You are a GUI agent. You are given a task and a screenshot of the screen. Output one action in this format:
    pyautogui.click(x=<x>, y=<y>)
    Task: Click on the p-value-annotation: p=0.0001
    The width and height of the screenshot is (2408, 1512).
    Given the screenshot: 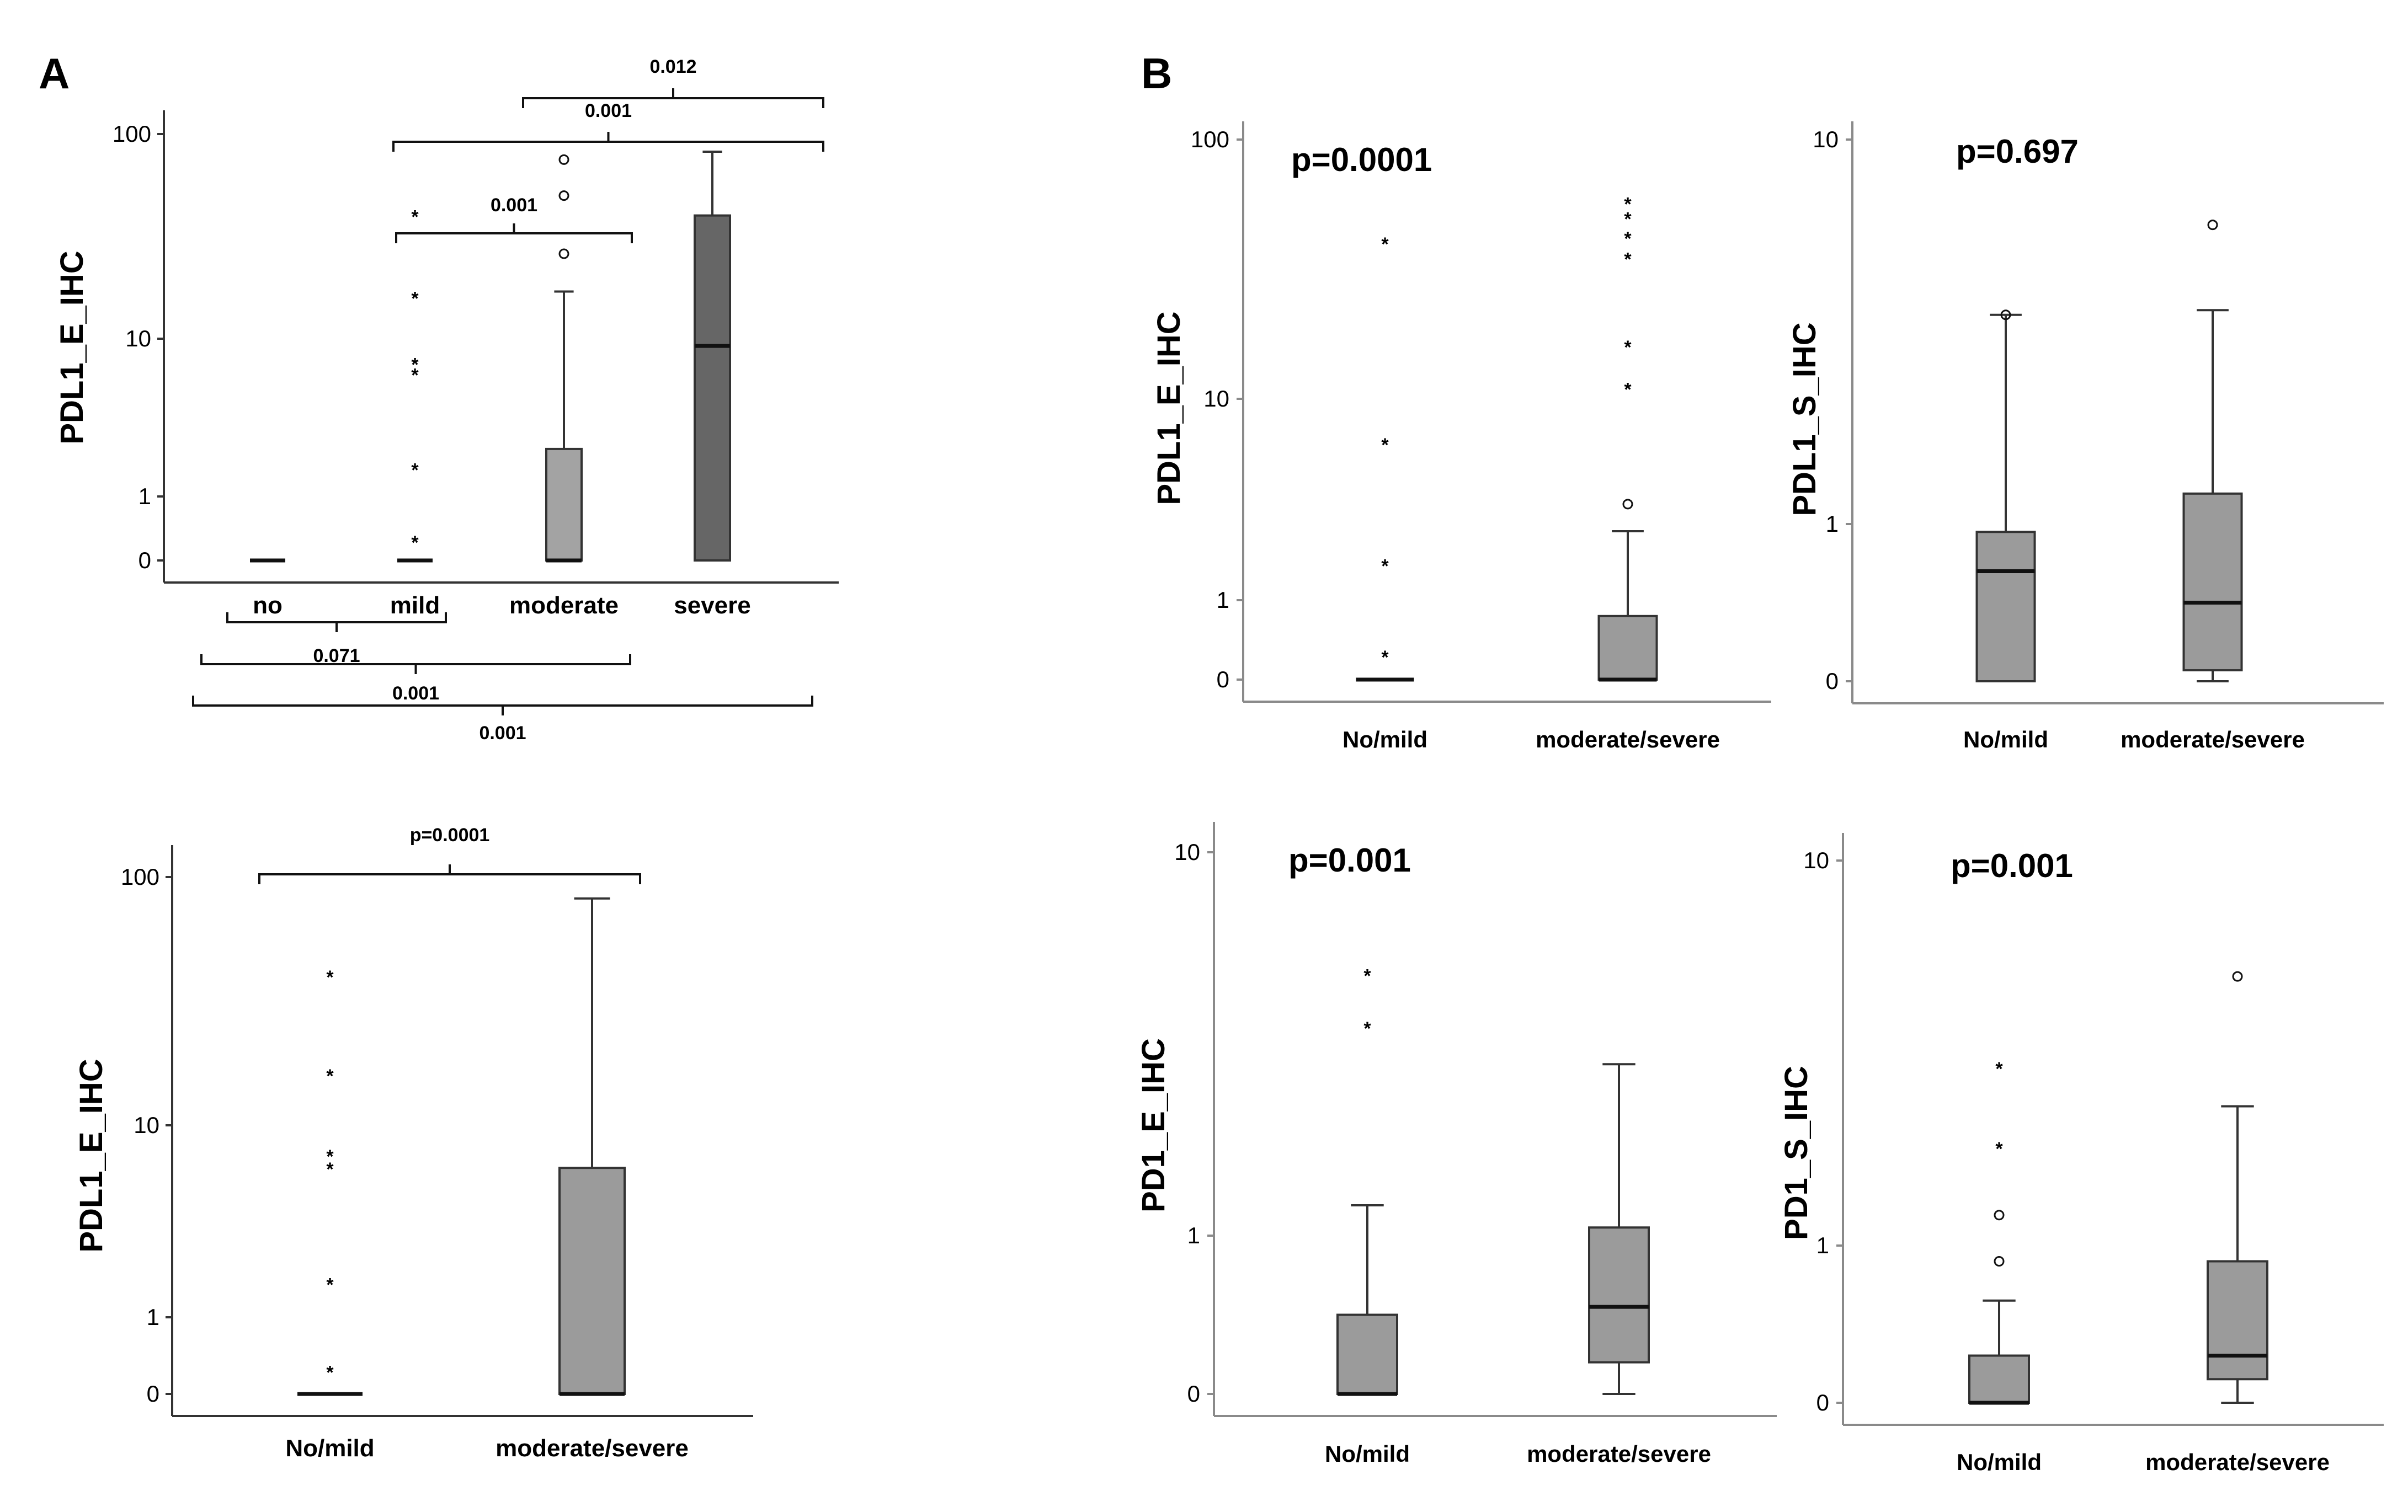 What is the action you would take?
    pyautogui.click(x=1361, y=160)
    